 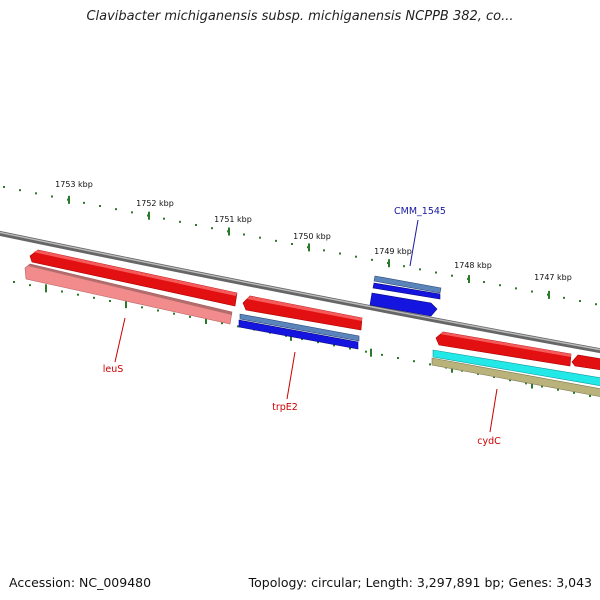 I want to click on gene-trpE2-steel, so click(x=299, y=327).